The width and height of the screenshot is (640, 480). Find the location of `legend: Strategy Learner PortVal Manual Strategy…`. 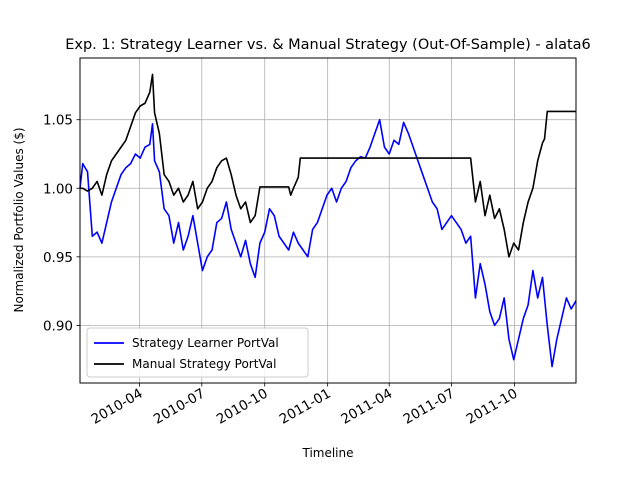

legend: Strategy Learner PortVal Manual Strategy… is located at coordinates (197, 352).